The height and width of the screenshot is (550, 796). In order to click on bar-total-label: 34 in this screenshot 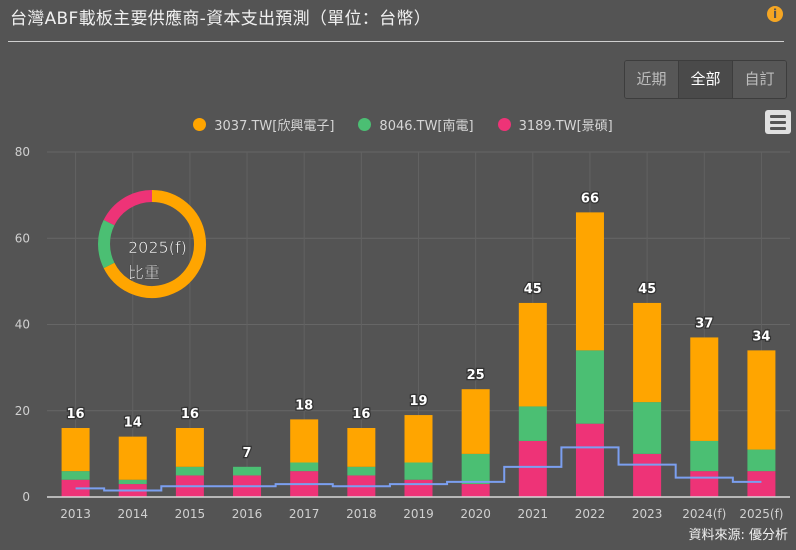, I will do `click(761, 336)`.